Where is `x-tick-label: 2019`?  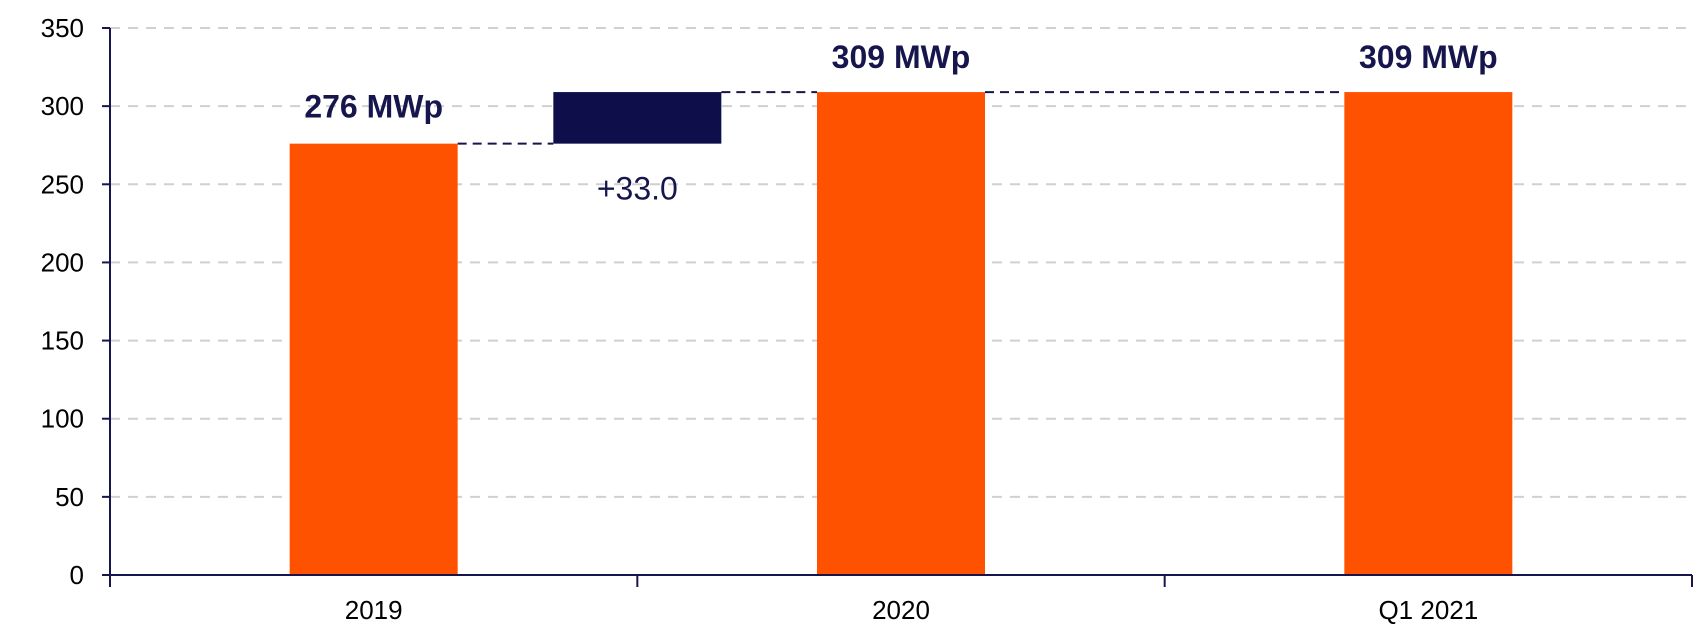 x-tick-label: 2019 is located at coordinates (374, 610).